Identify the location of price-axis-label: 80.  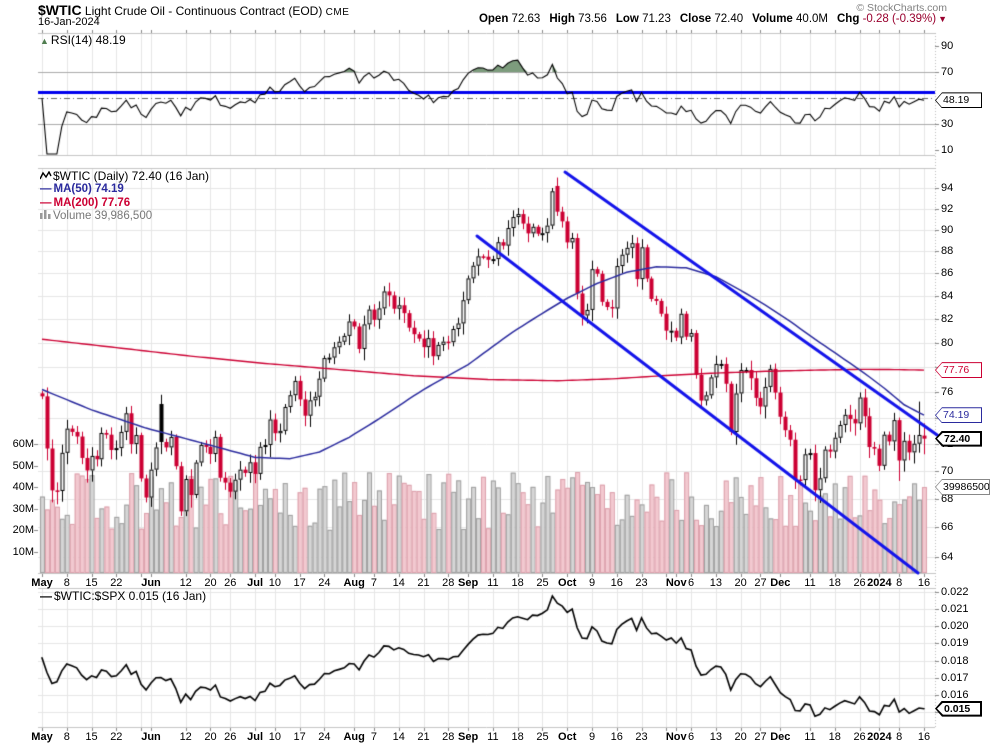
(947, 342).